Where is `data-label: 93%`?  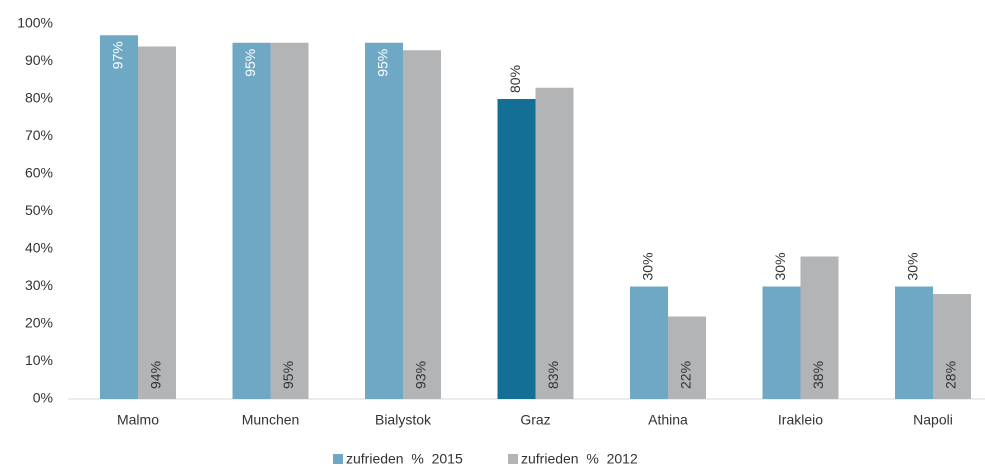 data-label: 93% is located at coordinates (421, 375).